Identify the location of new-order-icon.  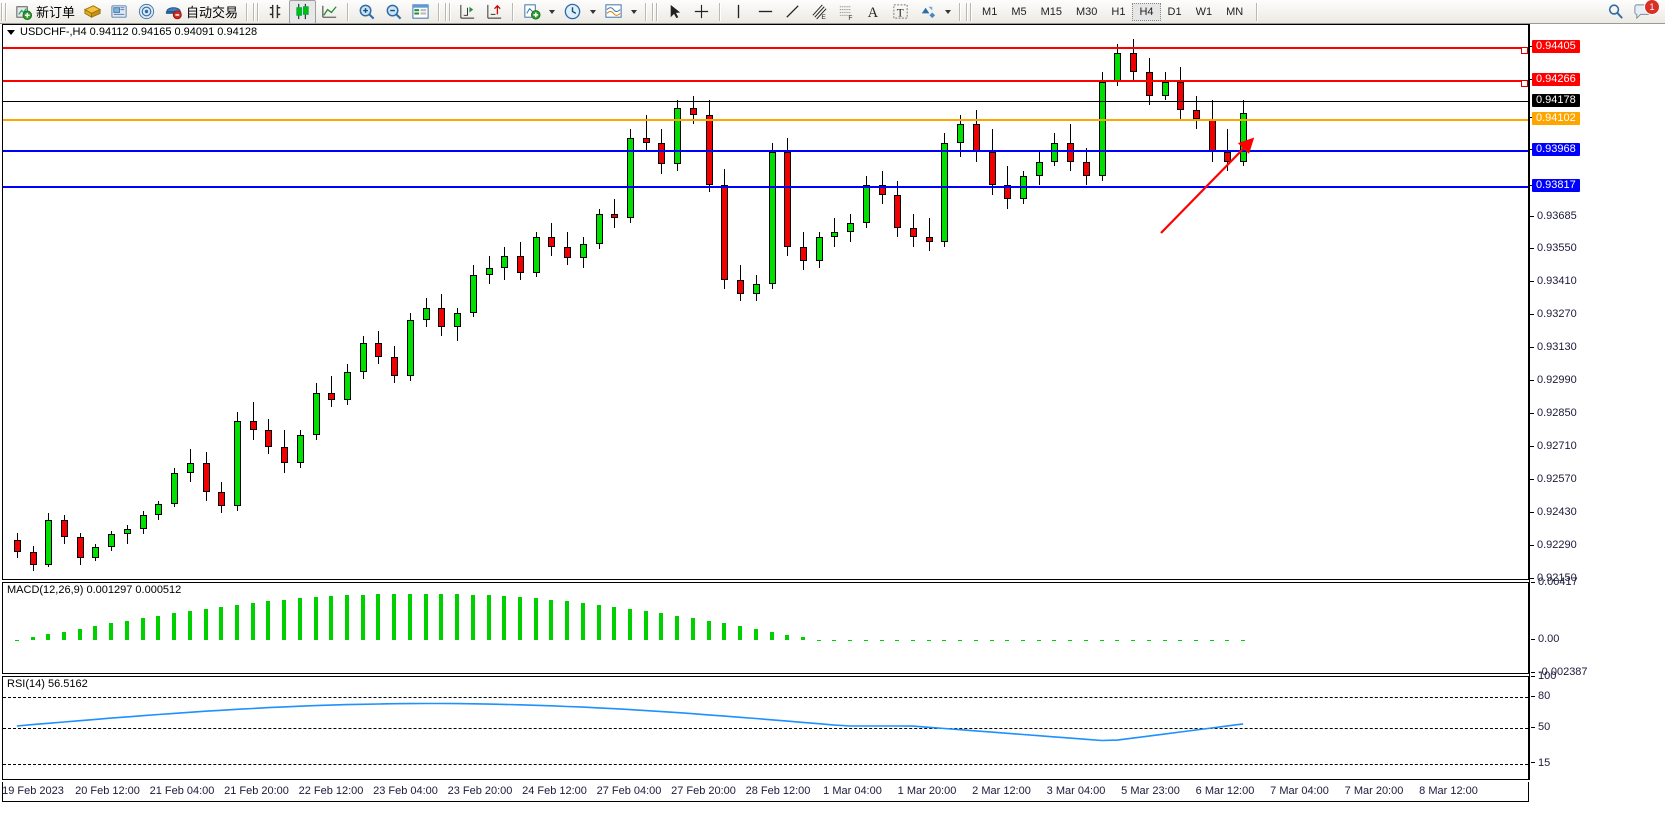
(24, 13).